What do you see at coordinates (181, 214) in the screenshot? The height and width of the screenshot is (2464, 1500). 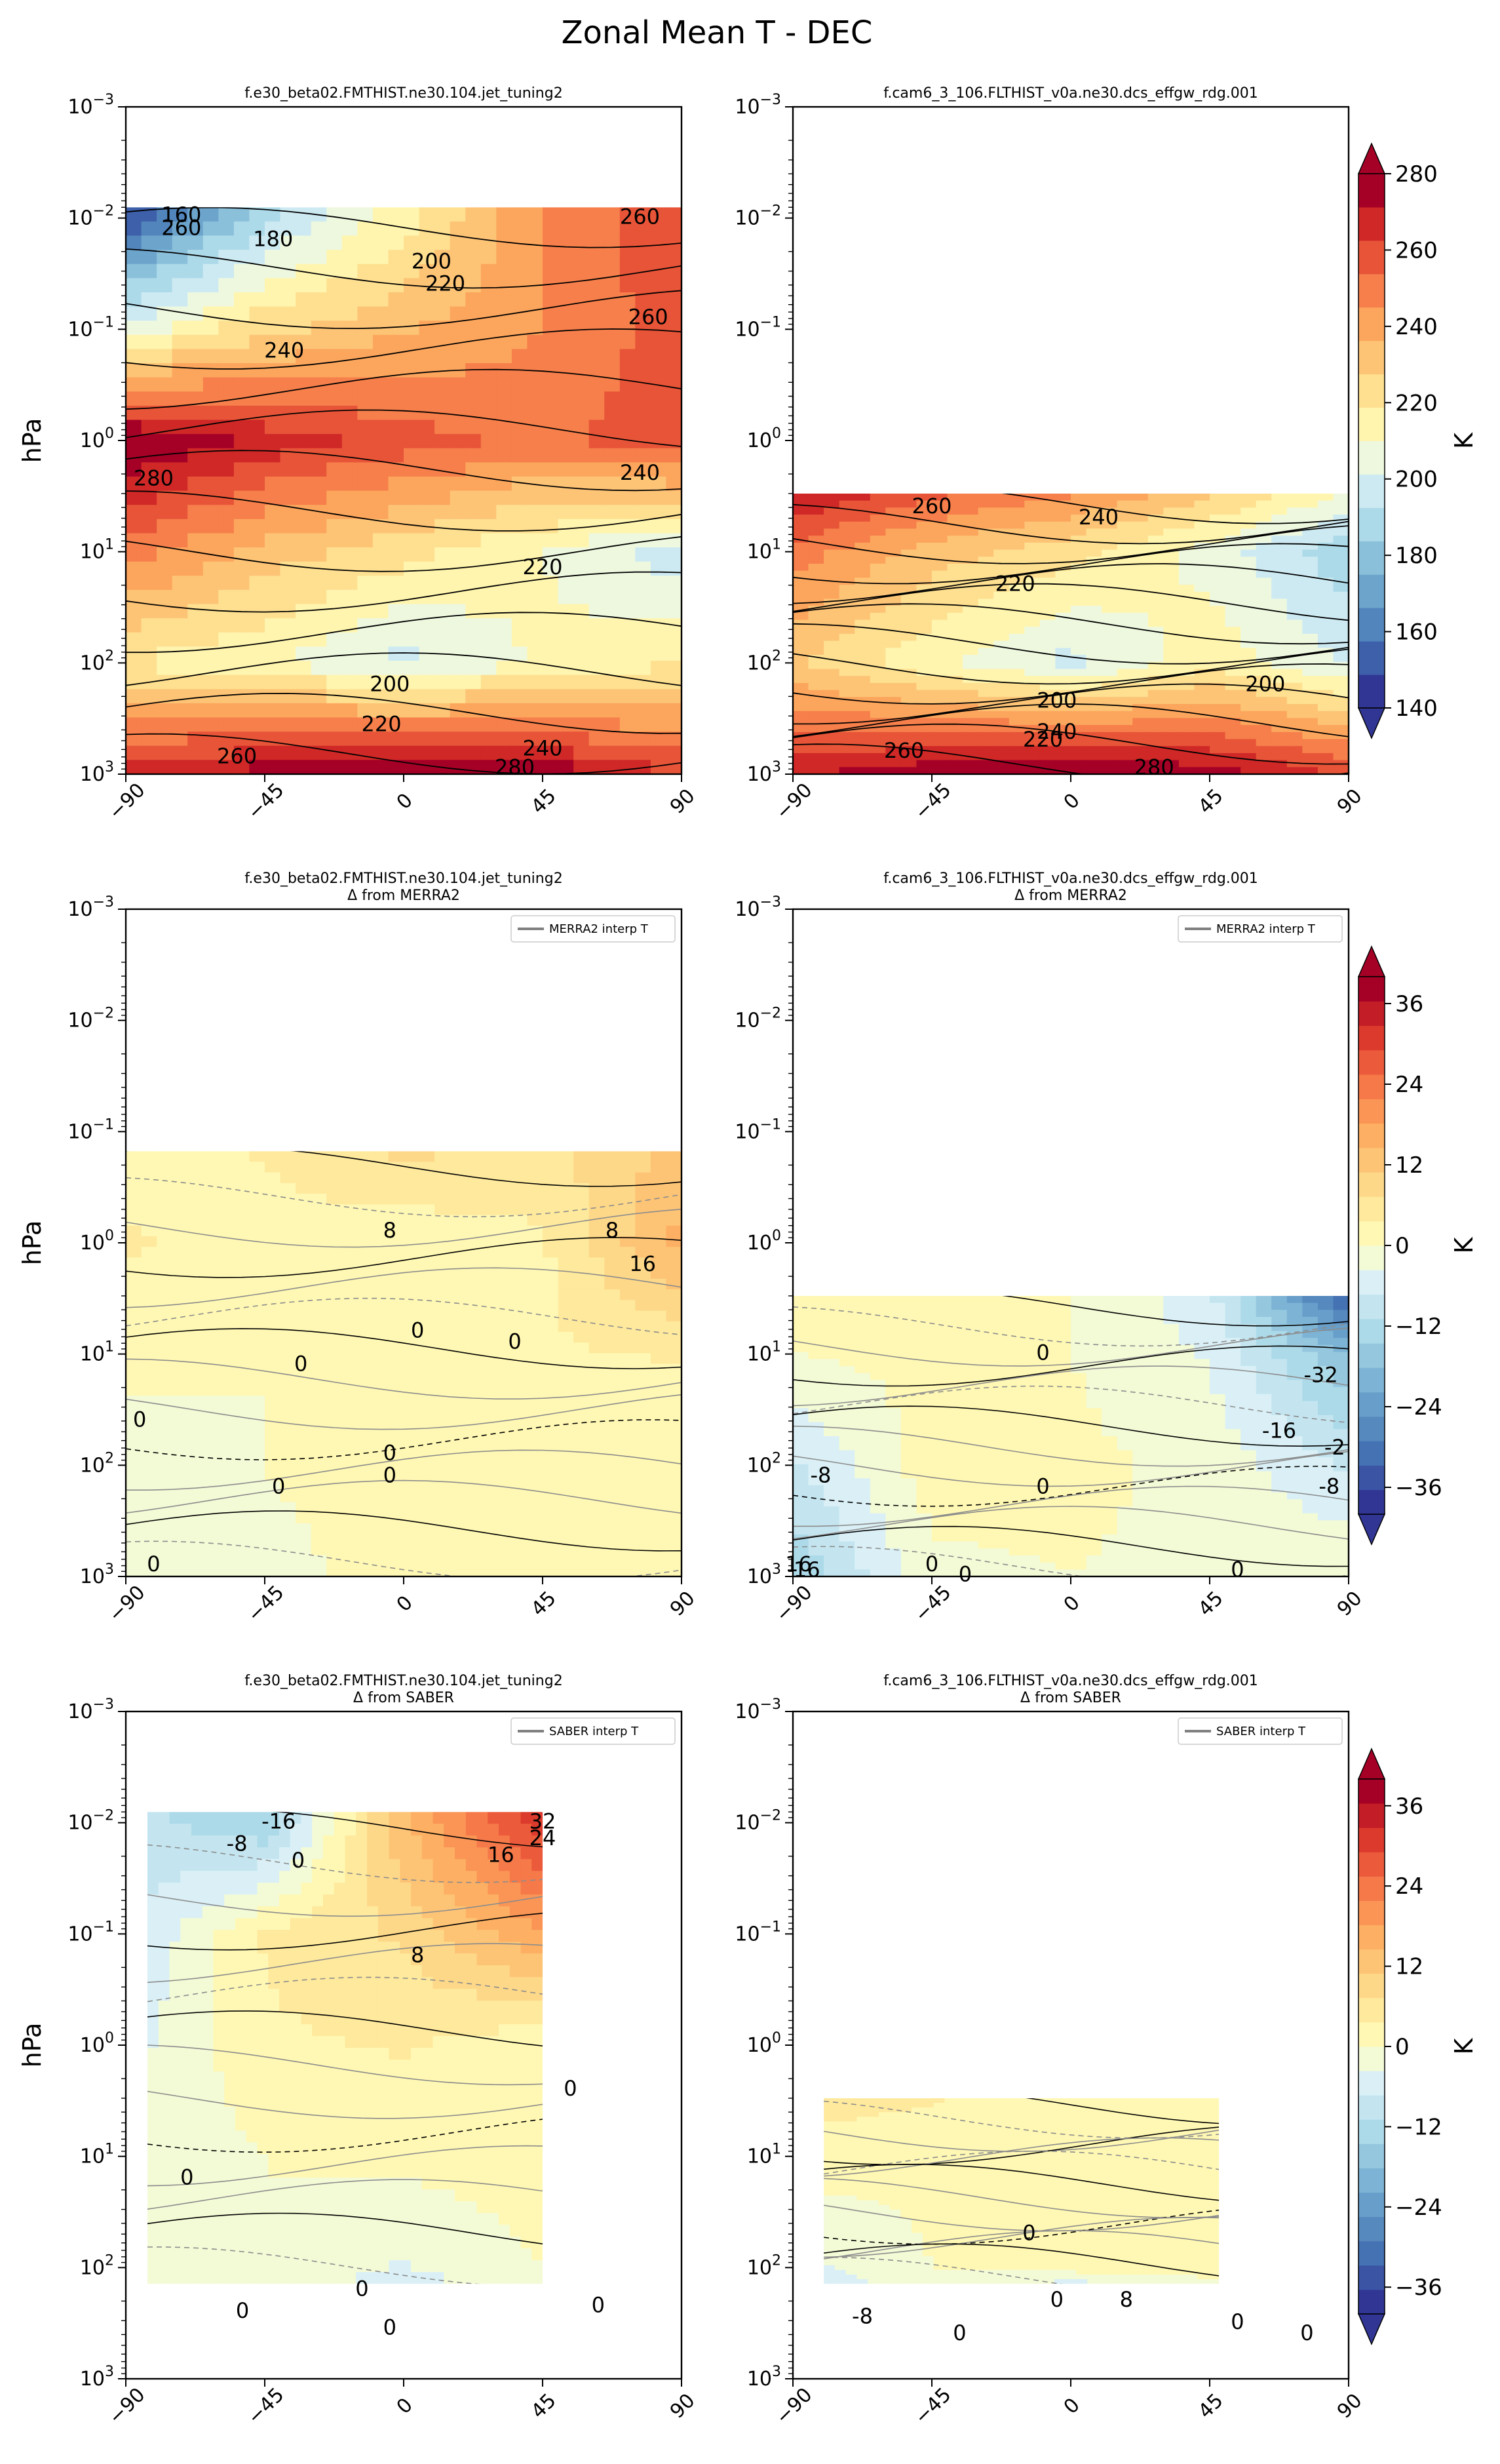 I see `contour-label: 160` at bounding box center [181, 214].